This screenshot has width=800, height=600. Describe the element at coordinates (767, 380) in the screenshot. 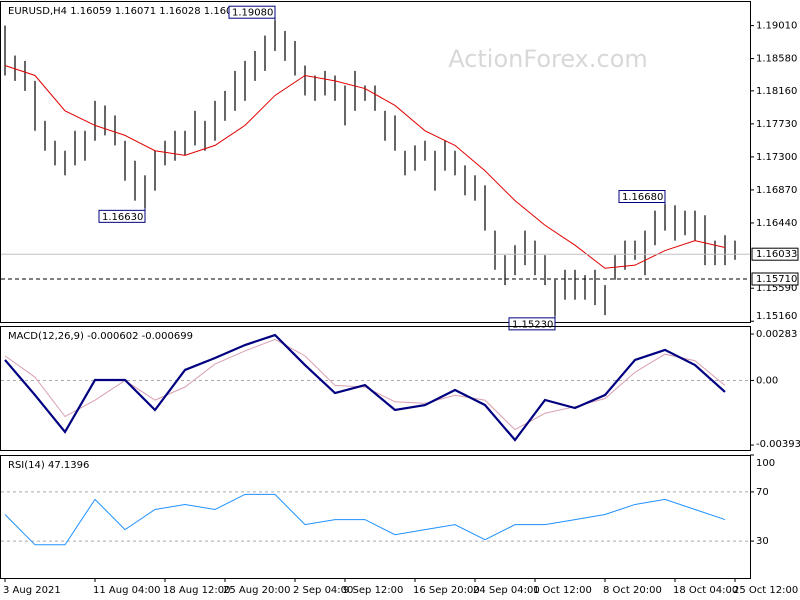

I see `y-tick-label: 0.00` at that location.